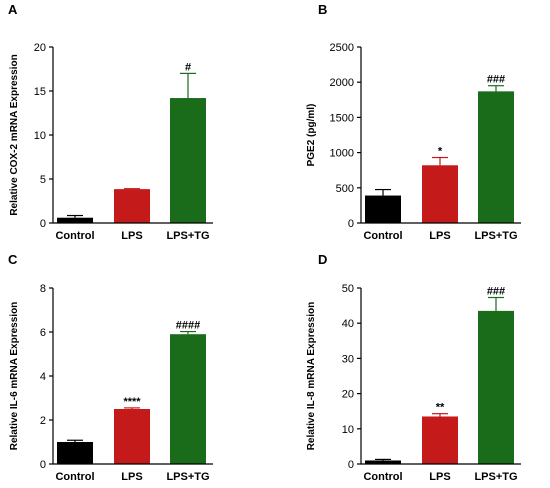 The width and height of the screenshot is (550, 488). What do you see at coordinates (43, 421) in the screenshot?
I see `y-tick-label: 2` at bounding box center [43, 421].